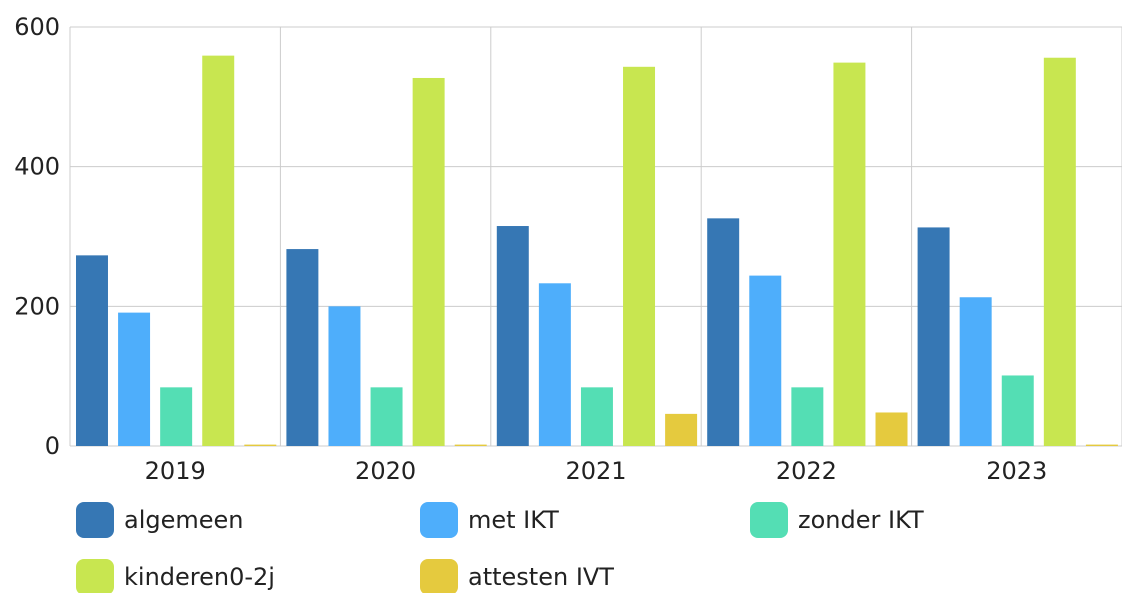 The image size is (1122, 593). What do you see at coordinates (596, 416) in the screenshot?
I see `bar-zonder-ikt-2021` at bounding box center [596, 416].